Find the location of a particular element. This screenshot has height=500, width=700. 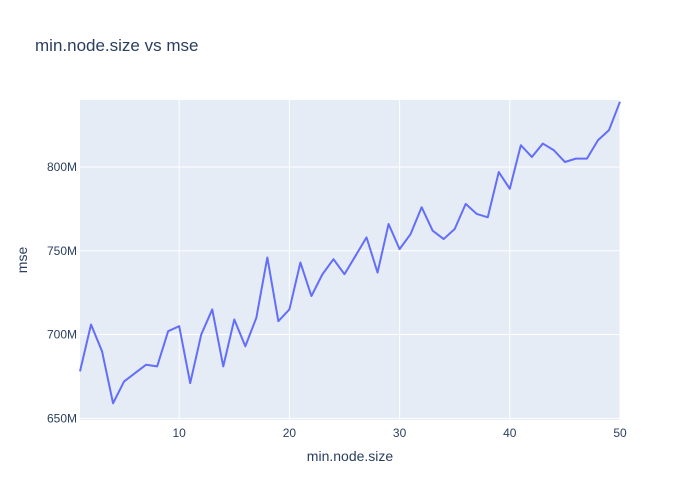

x-tick-label: 20 is located at coordinates (290, 433).